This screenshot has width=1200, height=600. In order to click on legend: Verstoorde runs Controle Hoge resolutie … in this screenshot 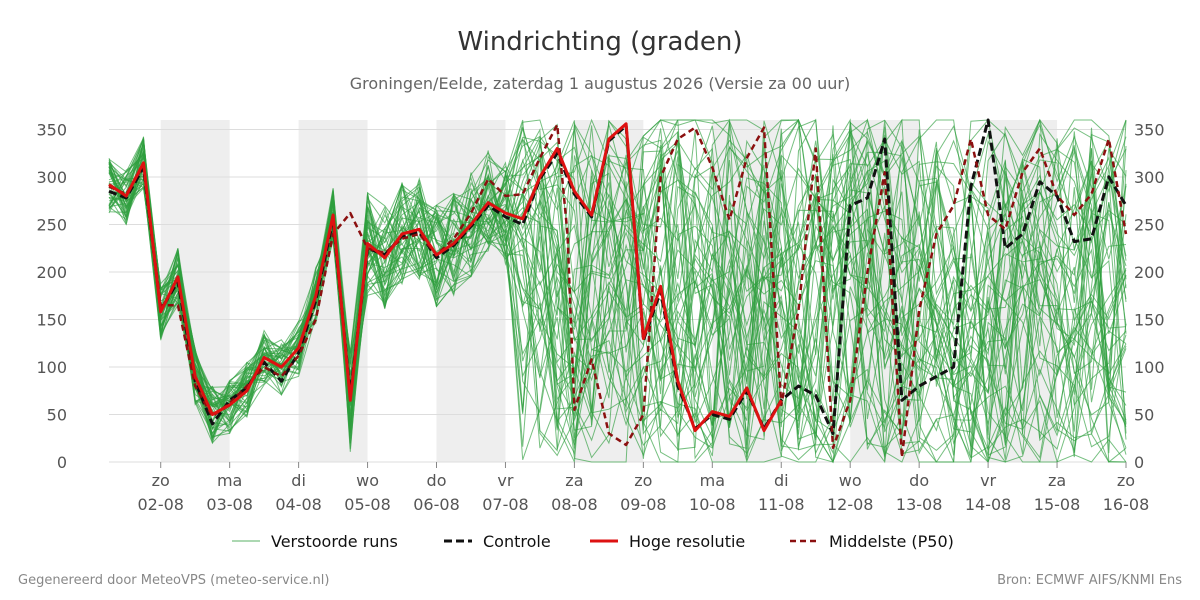, I will do `click(593, 541)`.